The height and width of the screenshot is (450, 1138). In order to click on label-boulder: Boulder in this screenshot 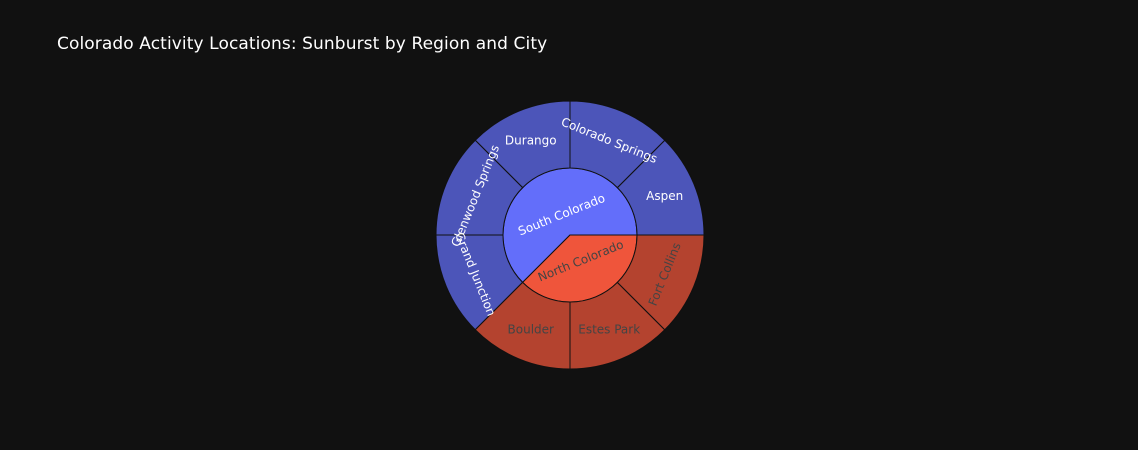, I will do `click(531, 330)`.